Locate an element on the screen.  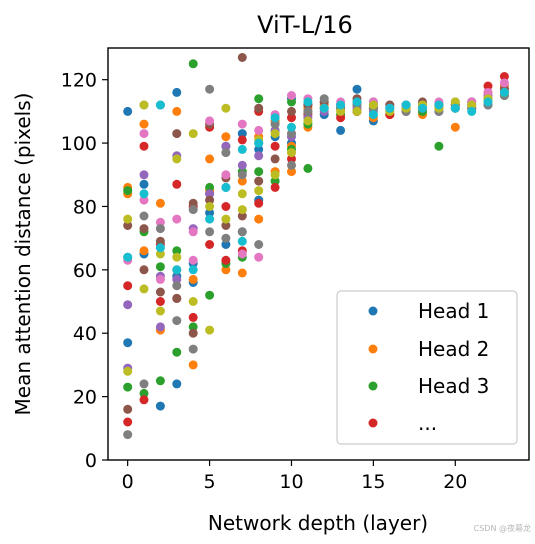
y-tick-label: 120 is located at coordinates (79, 81).